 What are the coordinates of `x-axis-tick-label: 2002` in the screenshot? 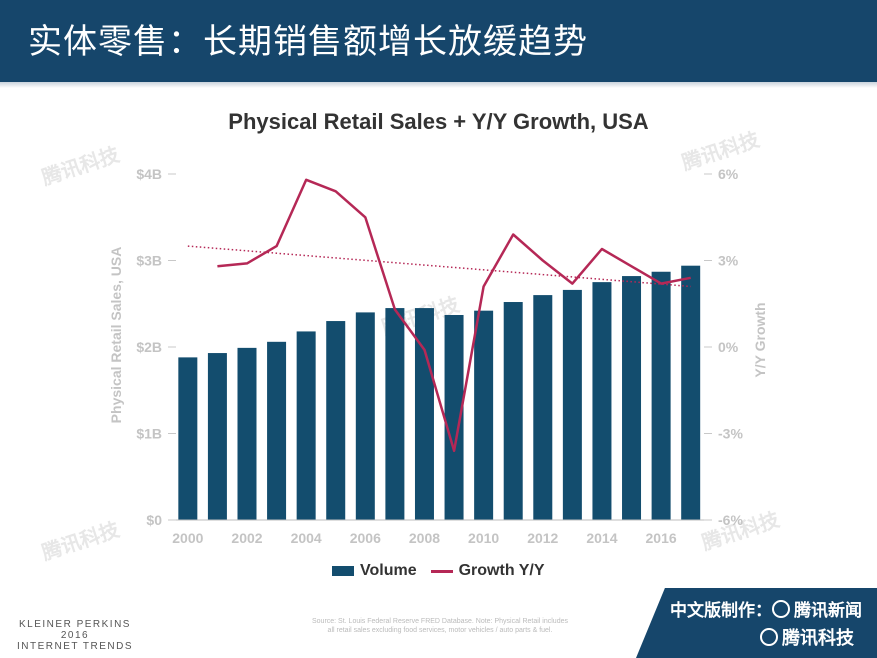 It's located at (246, 538).